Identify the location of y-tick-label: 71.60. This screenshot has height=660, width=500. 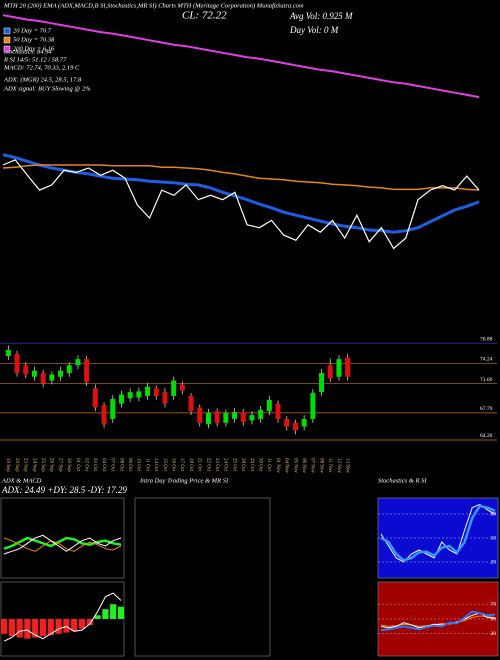
(486, 380).